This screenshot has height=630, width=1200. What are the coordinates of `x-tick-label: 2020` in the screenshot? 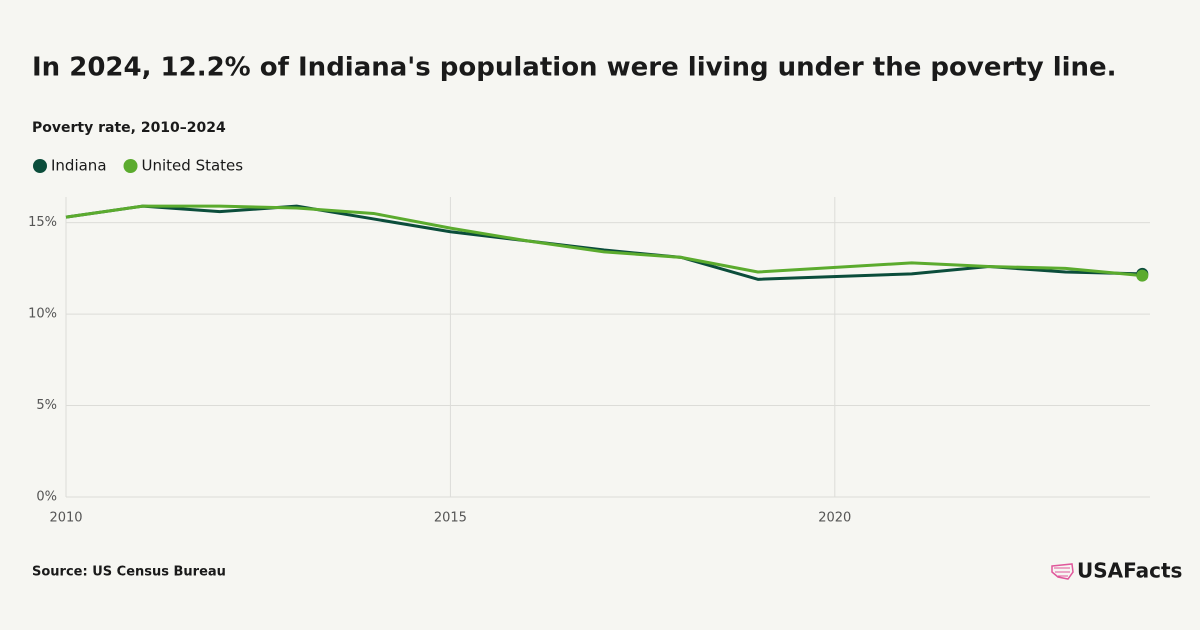 It's located at (834, 518).